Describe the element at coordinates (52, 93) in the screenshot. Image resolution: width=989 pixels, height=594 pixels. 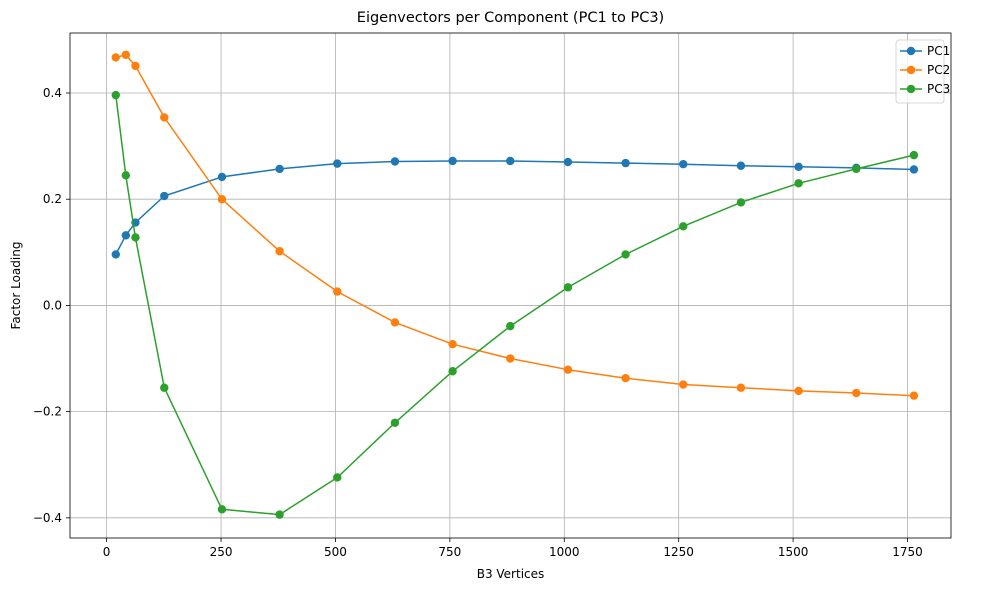
I see `y-tick-label: 0.4` at that location.